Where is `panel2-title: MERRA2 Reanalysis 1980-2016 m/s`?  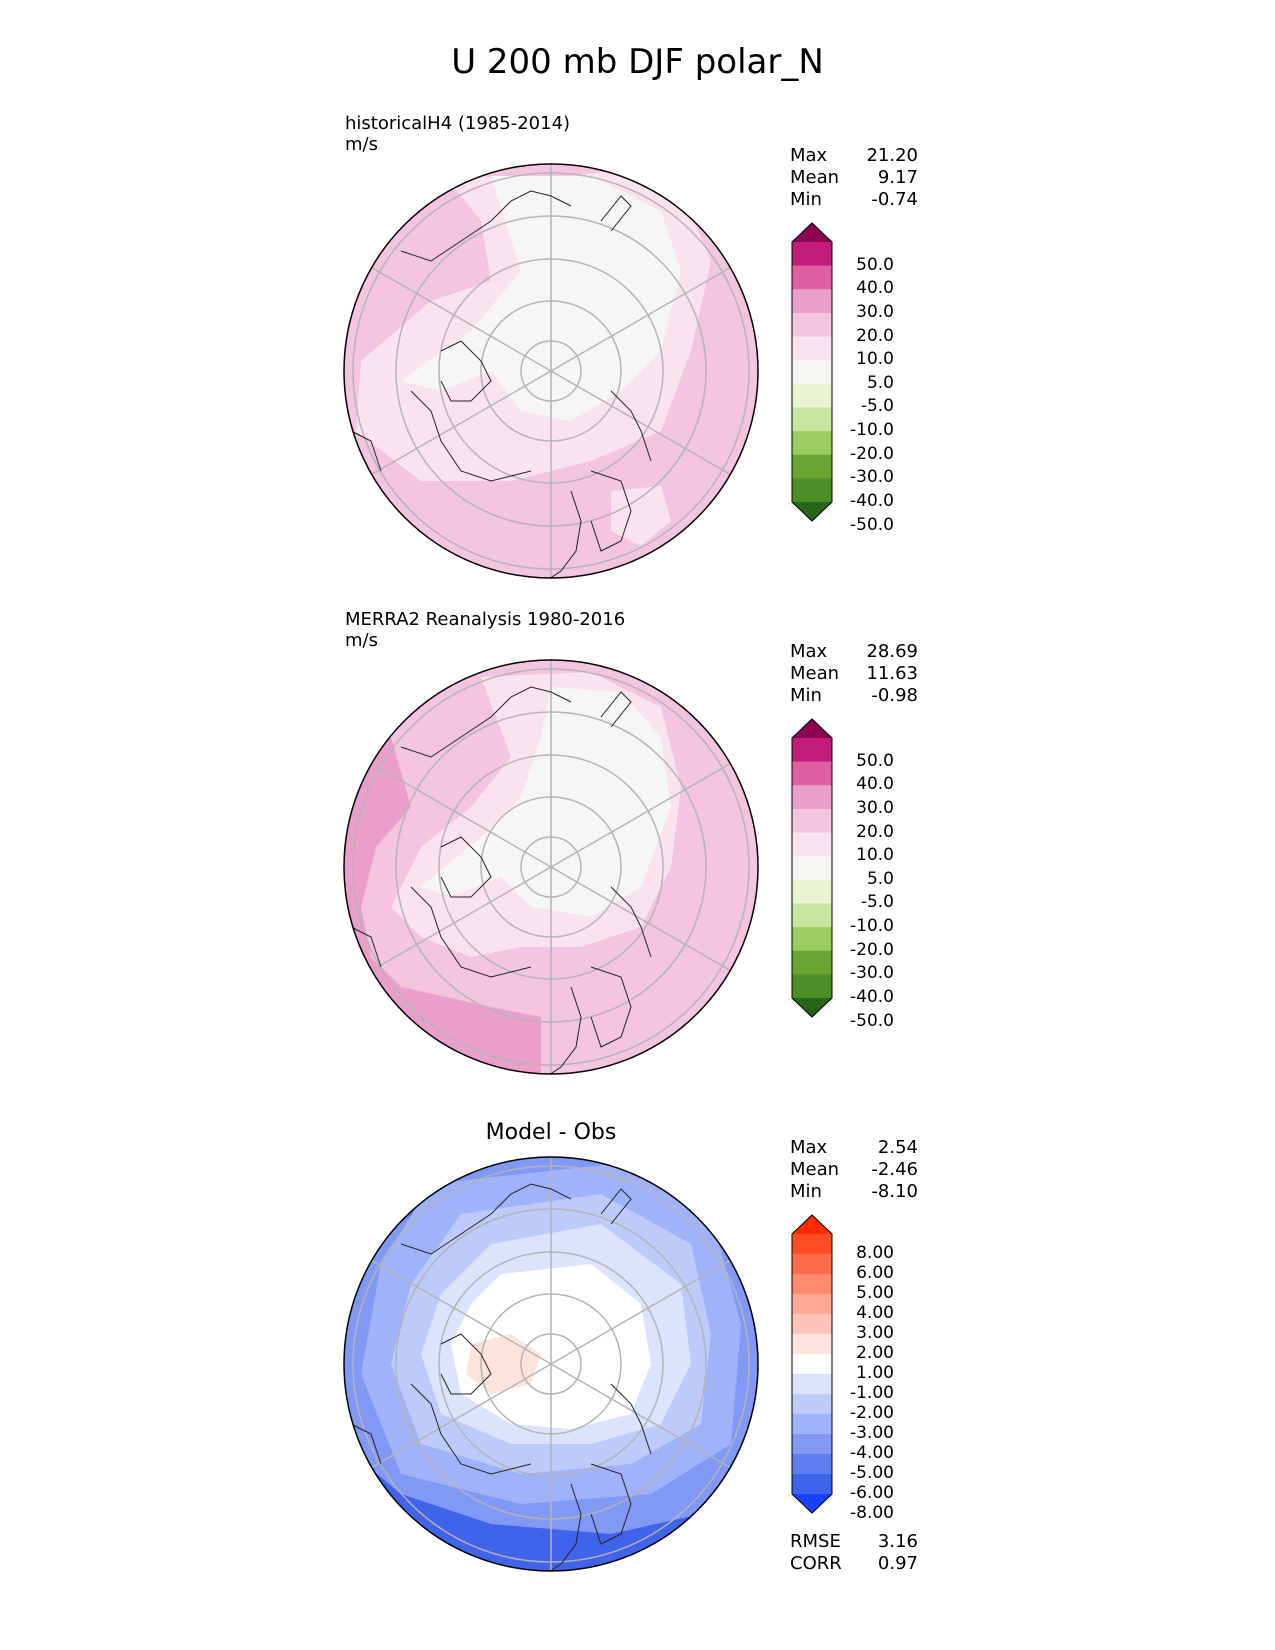
panel2-title: MERRA2 Reanalysis 1980-2016 m/s is located at coordinates (485, 630).